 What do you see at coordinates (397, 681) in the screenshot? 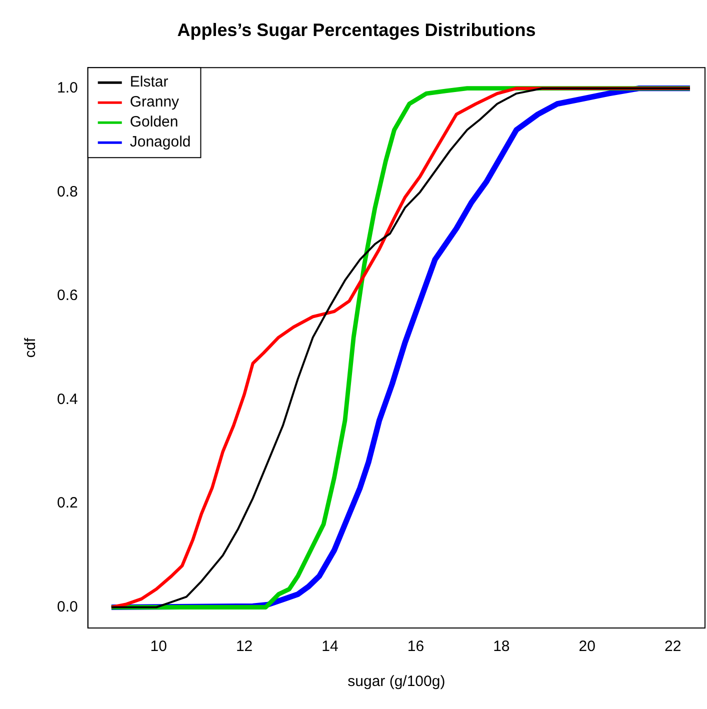
I see `x-axis-title: sugar (g/100g)` at bounding box center [397, 681].